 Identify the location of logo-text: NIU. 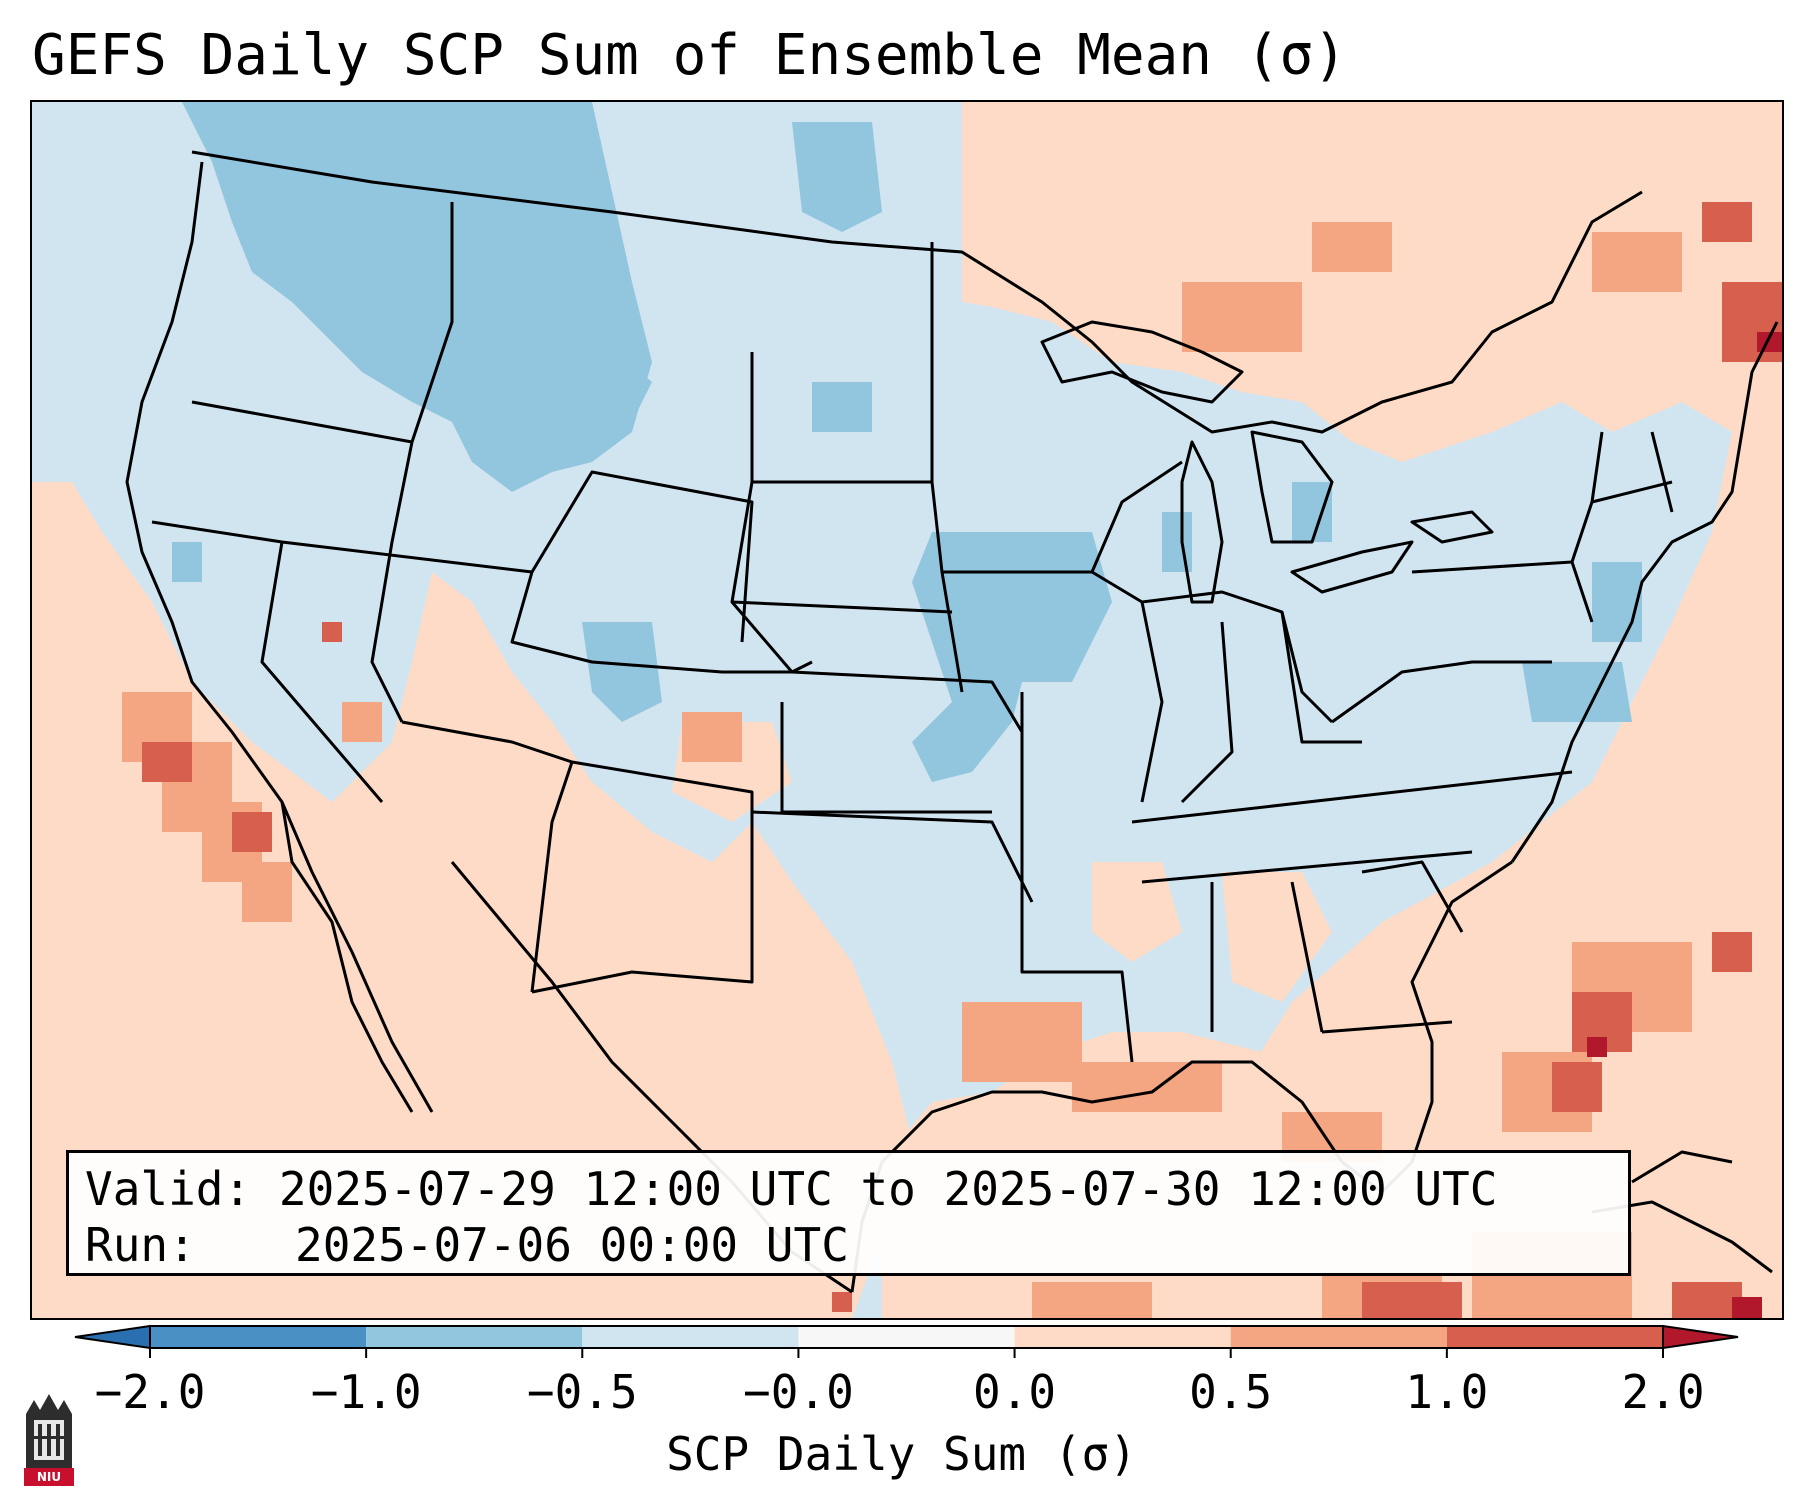
(49, 1477).